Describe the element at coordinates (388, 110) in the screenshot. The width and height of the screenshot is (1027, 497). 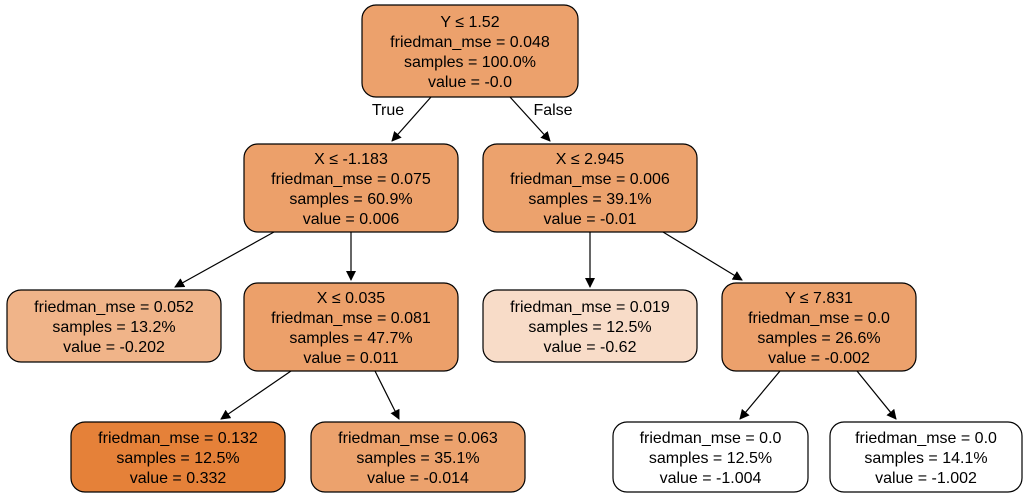
I see `edge-label-true: True` at that location.